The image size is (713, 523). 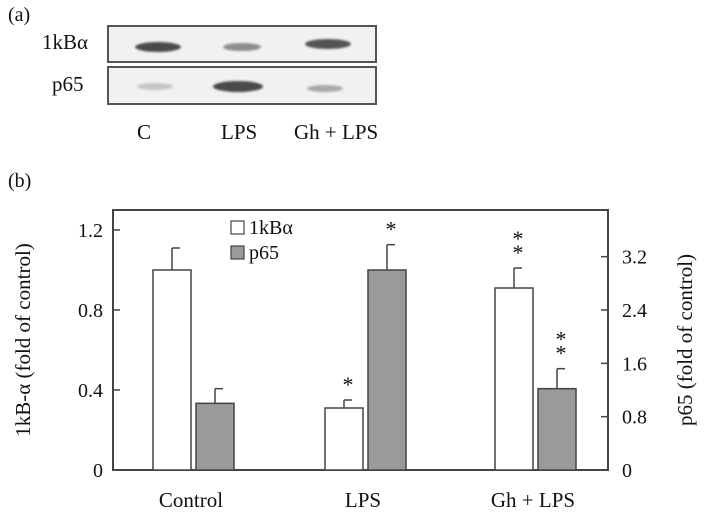 What do you see at coordinates (634, 364) in the screenshot?
I see `y-tick-label-right: 1.6` at bounding box center [634, 364].